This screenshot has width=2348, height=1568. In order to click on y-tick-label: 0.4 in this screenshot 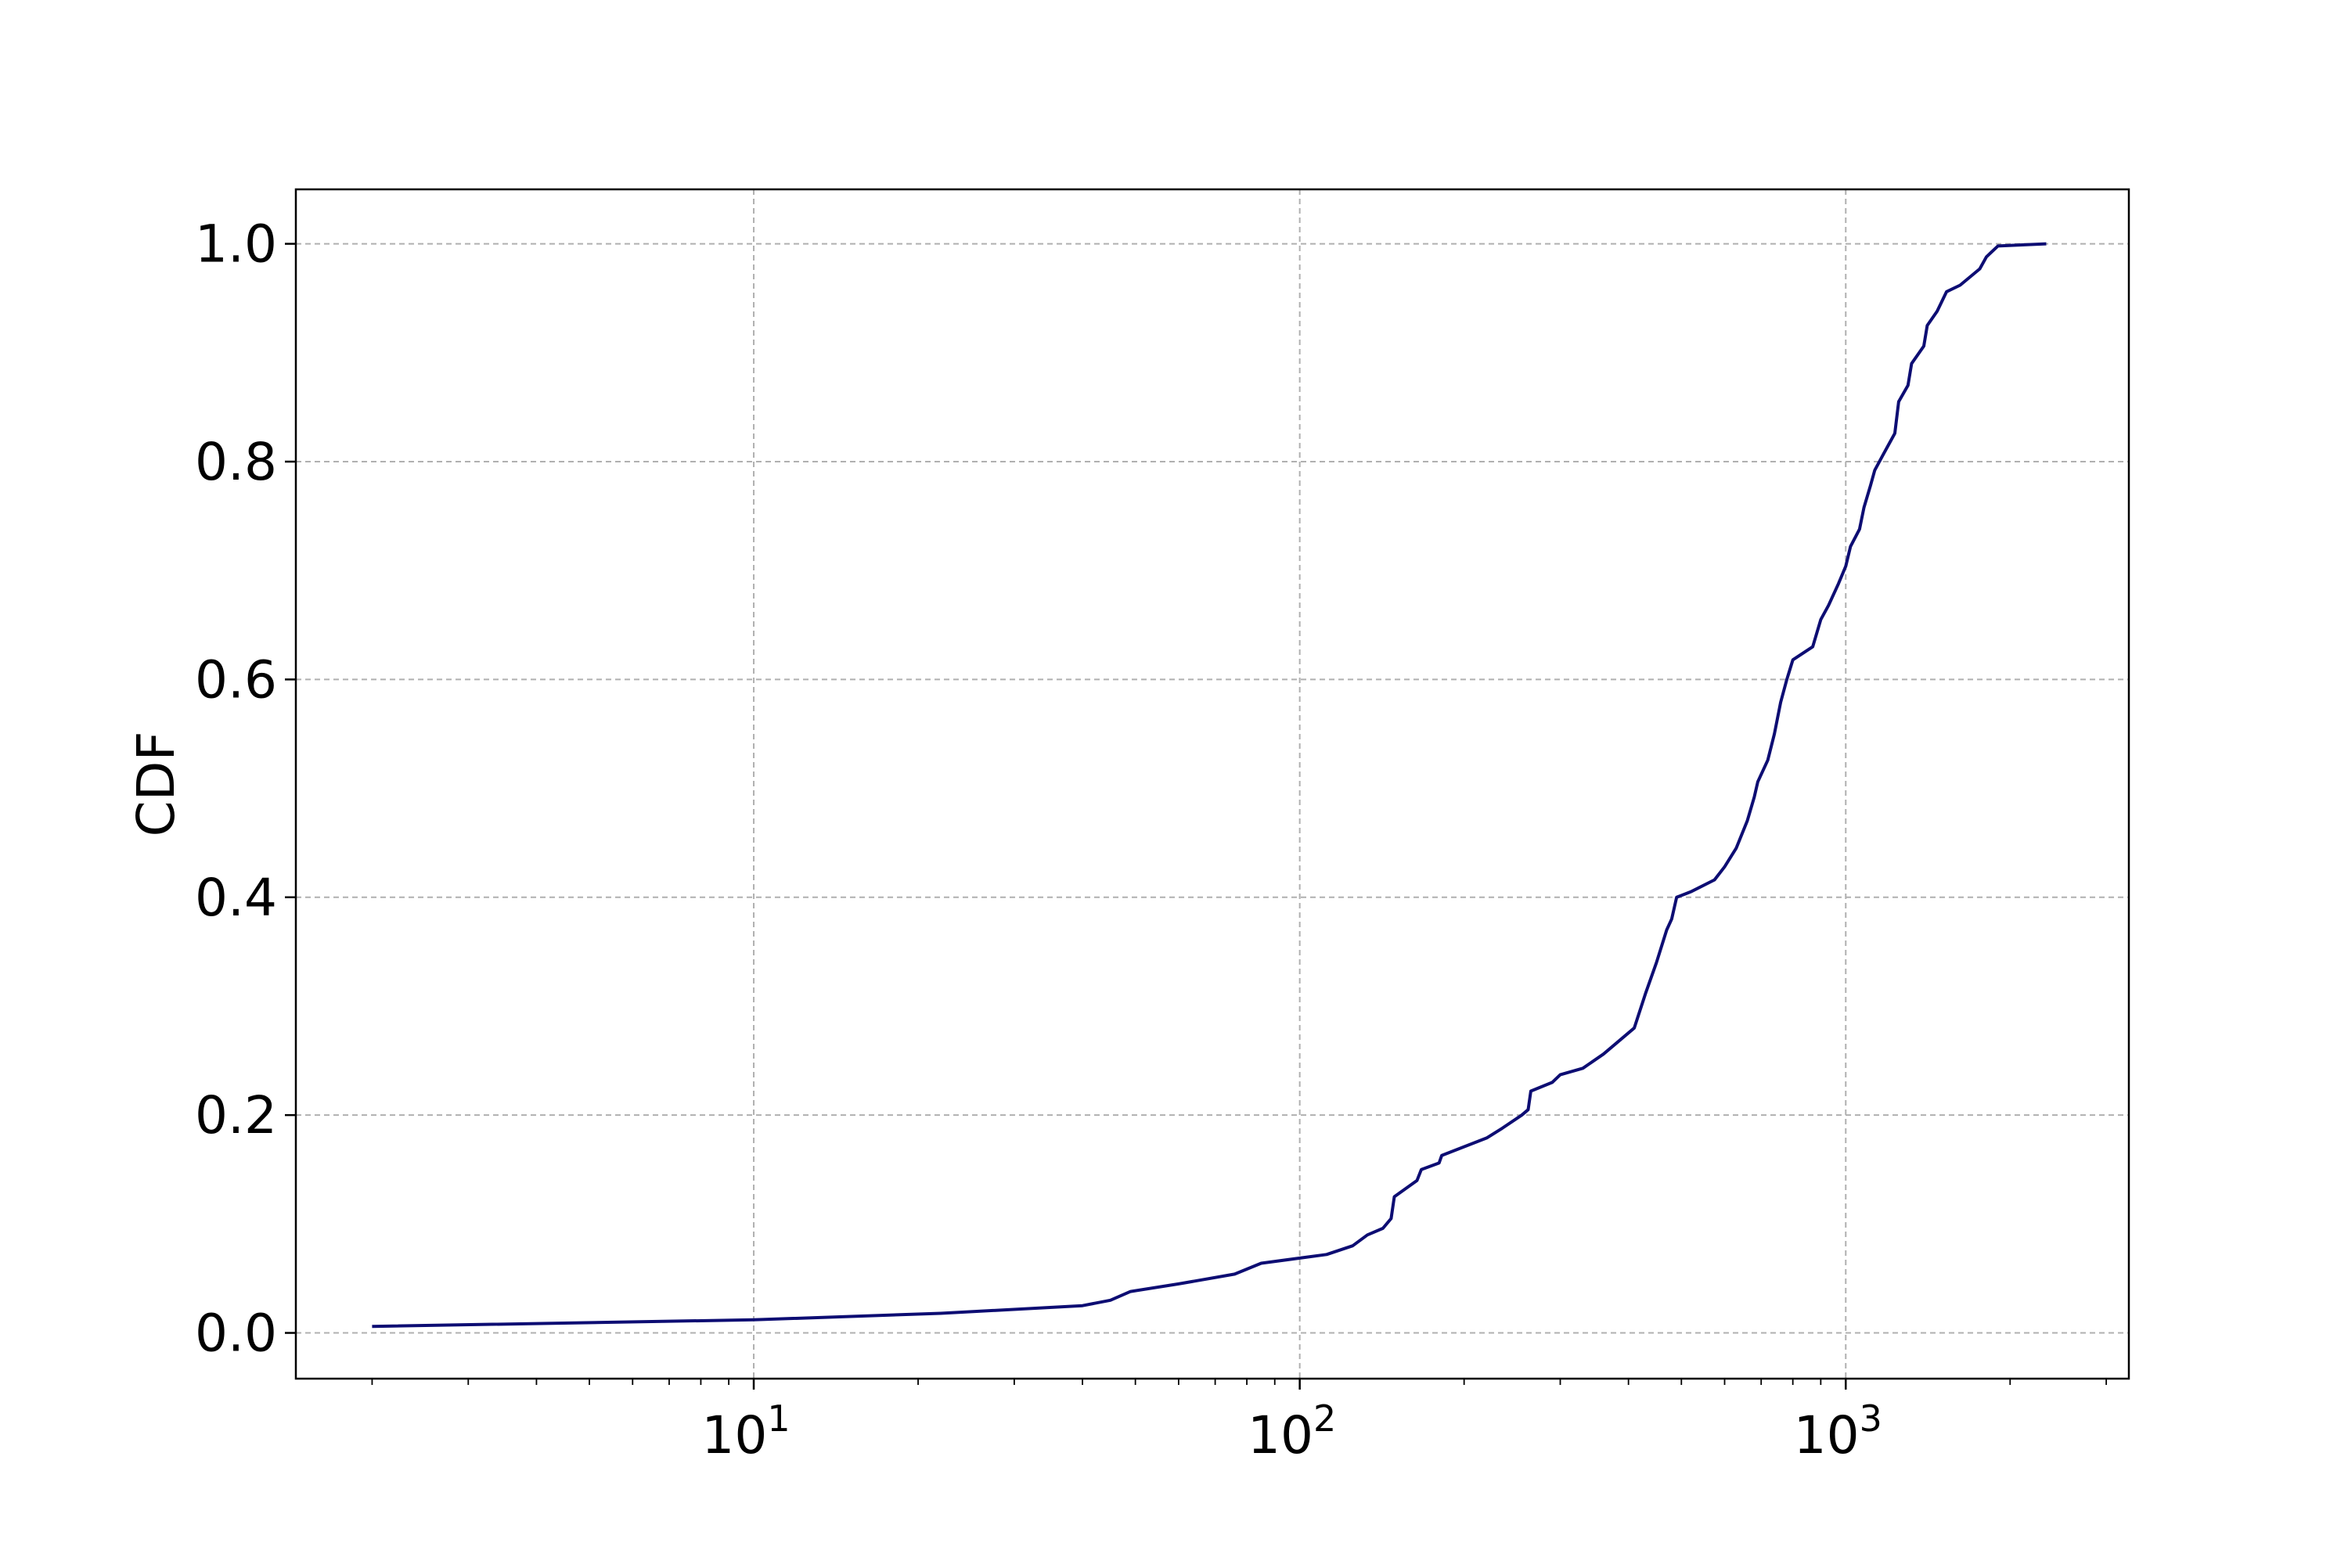, I will do `click(236, 898)`.